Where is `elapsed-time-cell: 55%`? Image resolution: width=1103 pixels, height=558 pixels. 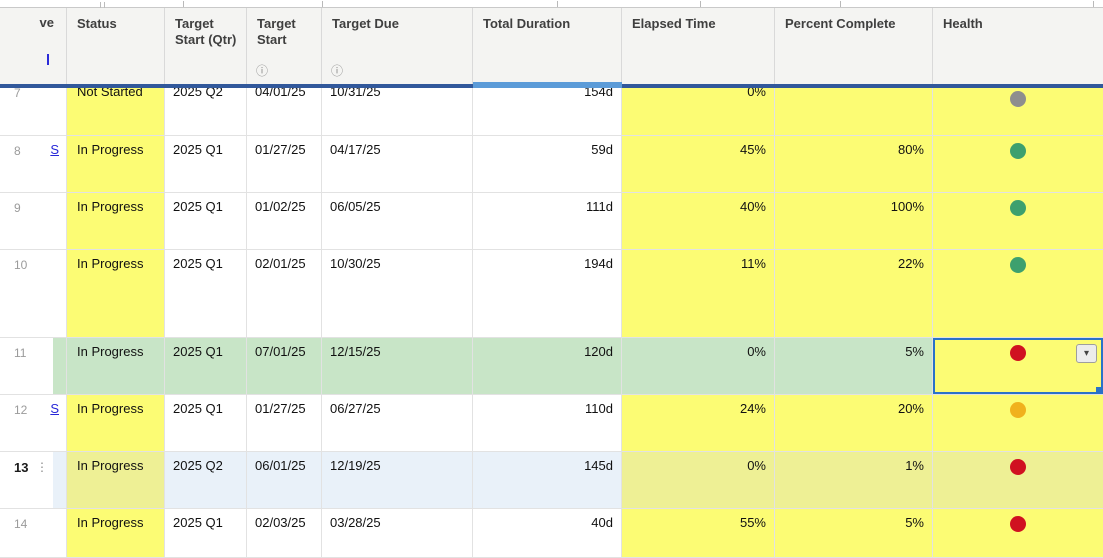 elapsed-time-cell: 55% is located at coordinates (698, 533).